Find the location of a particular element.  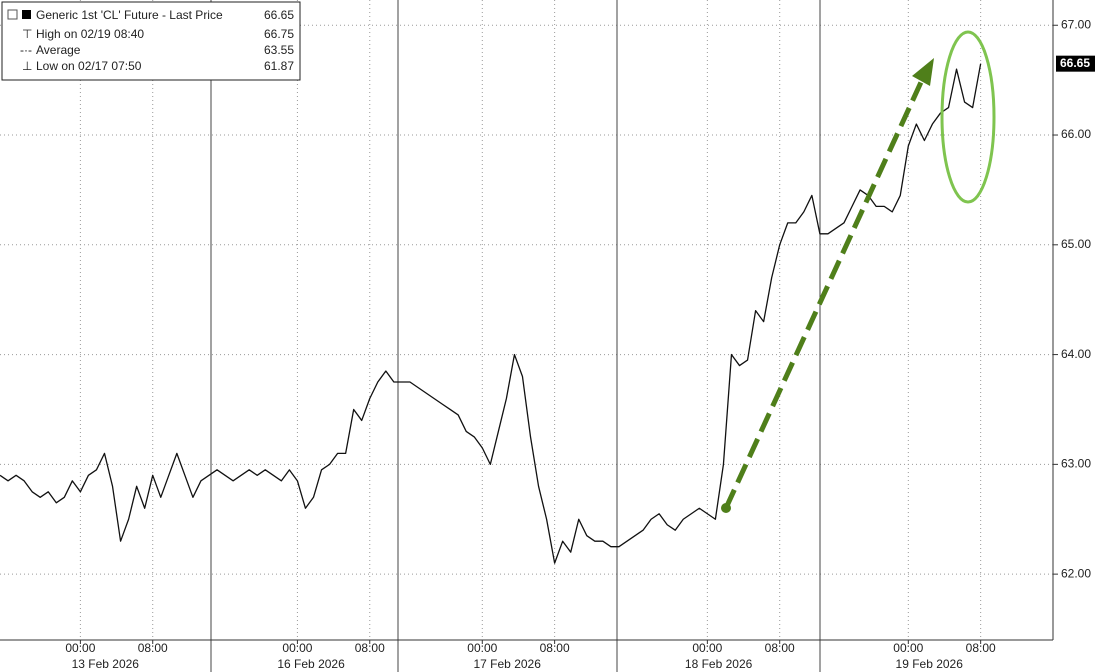

date-label: 16 Feb 2026 is located at coordinates (311, 664).